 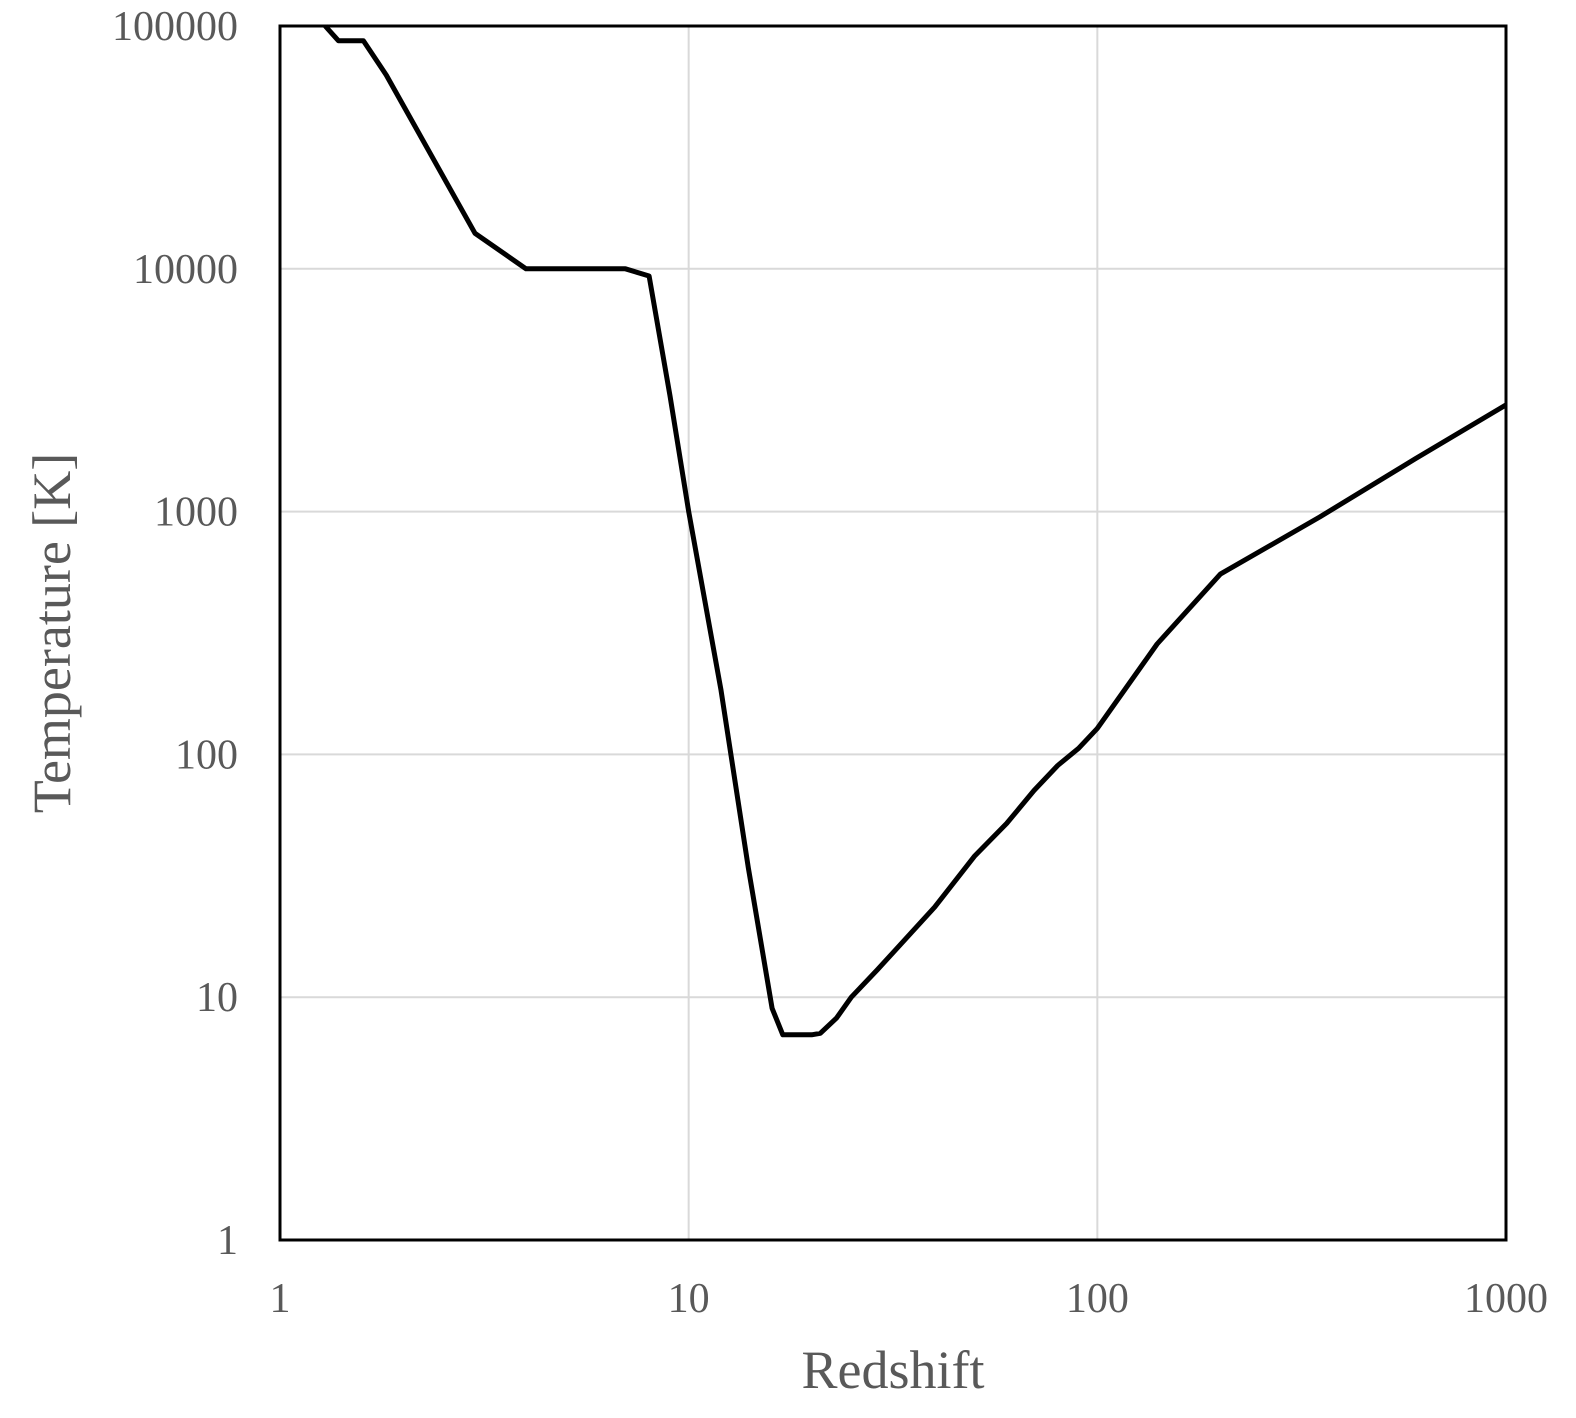 What do you see at coordinates (227, 1241) in the screenshot?
I see `y-tick-label: 1` at bounding box center [227, 1241].